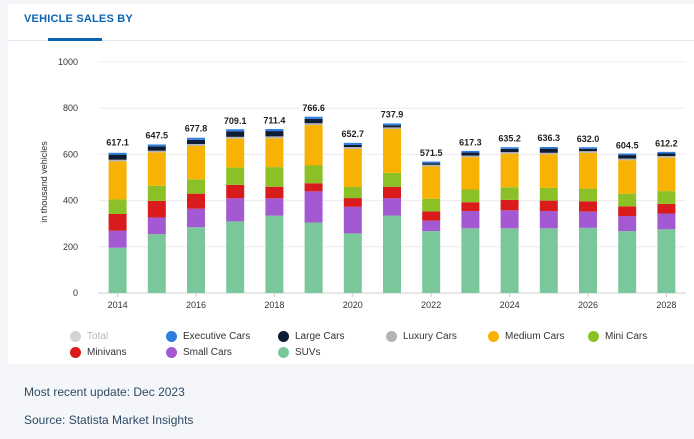 The width and height of the screenshot is (694, 439). I want to click on tab-vehicle-sales-by: VEHICLE SALES BY, so click(78, 19).